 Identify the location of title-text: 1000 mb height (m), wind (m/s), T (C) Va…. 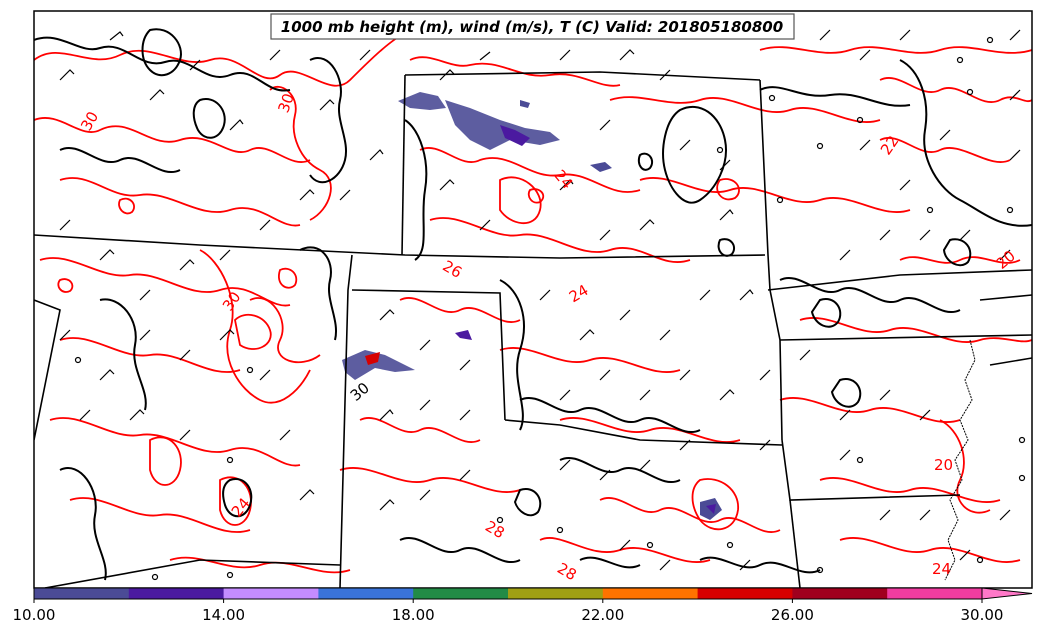
(532, 27).